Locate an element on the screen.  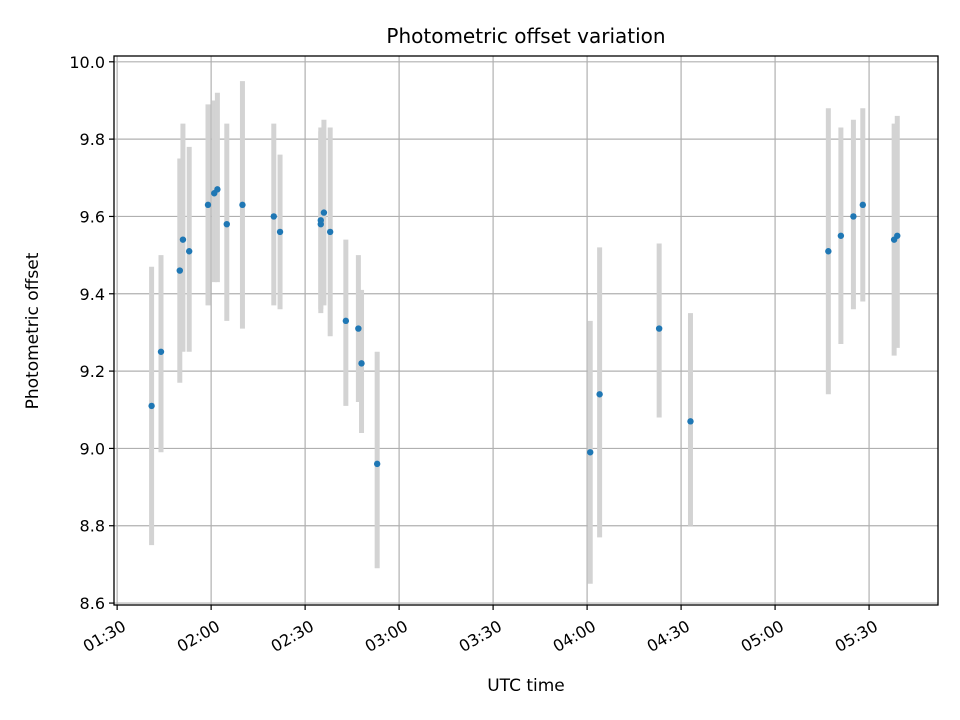
y-axis: 8.6 8.8 9.0 9.2 9.4 9.6 9.8 10.0 is located at coordinates (91, 333).